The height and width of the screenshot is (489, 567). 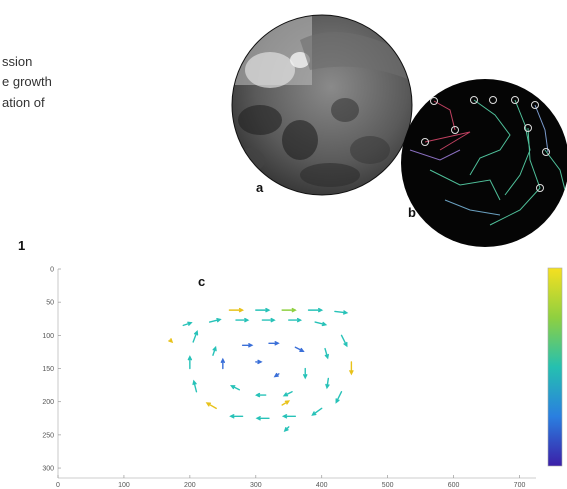 What do you see at coordinates (124, 485) in the screenshot?
I see `x-tick-label: 100` at bounding box center [124, 485].